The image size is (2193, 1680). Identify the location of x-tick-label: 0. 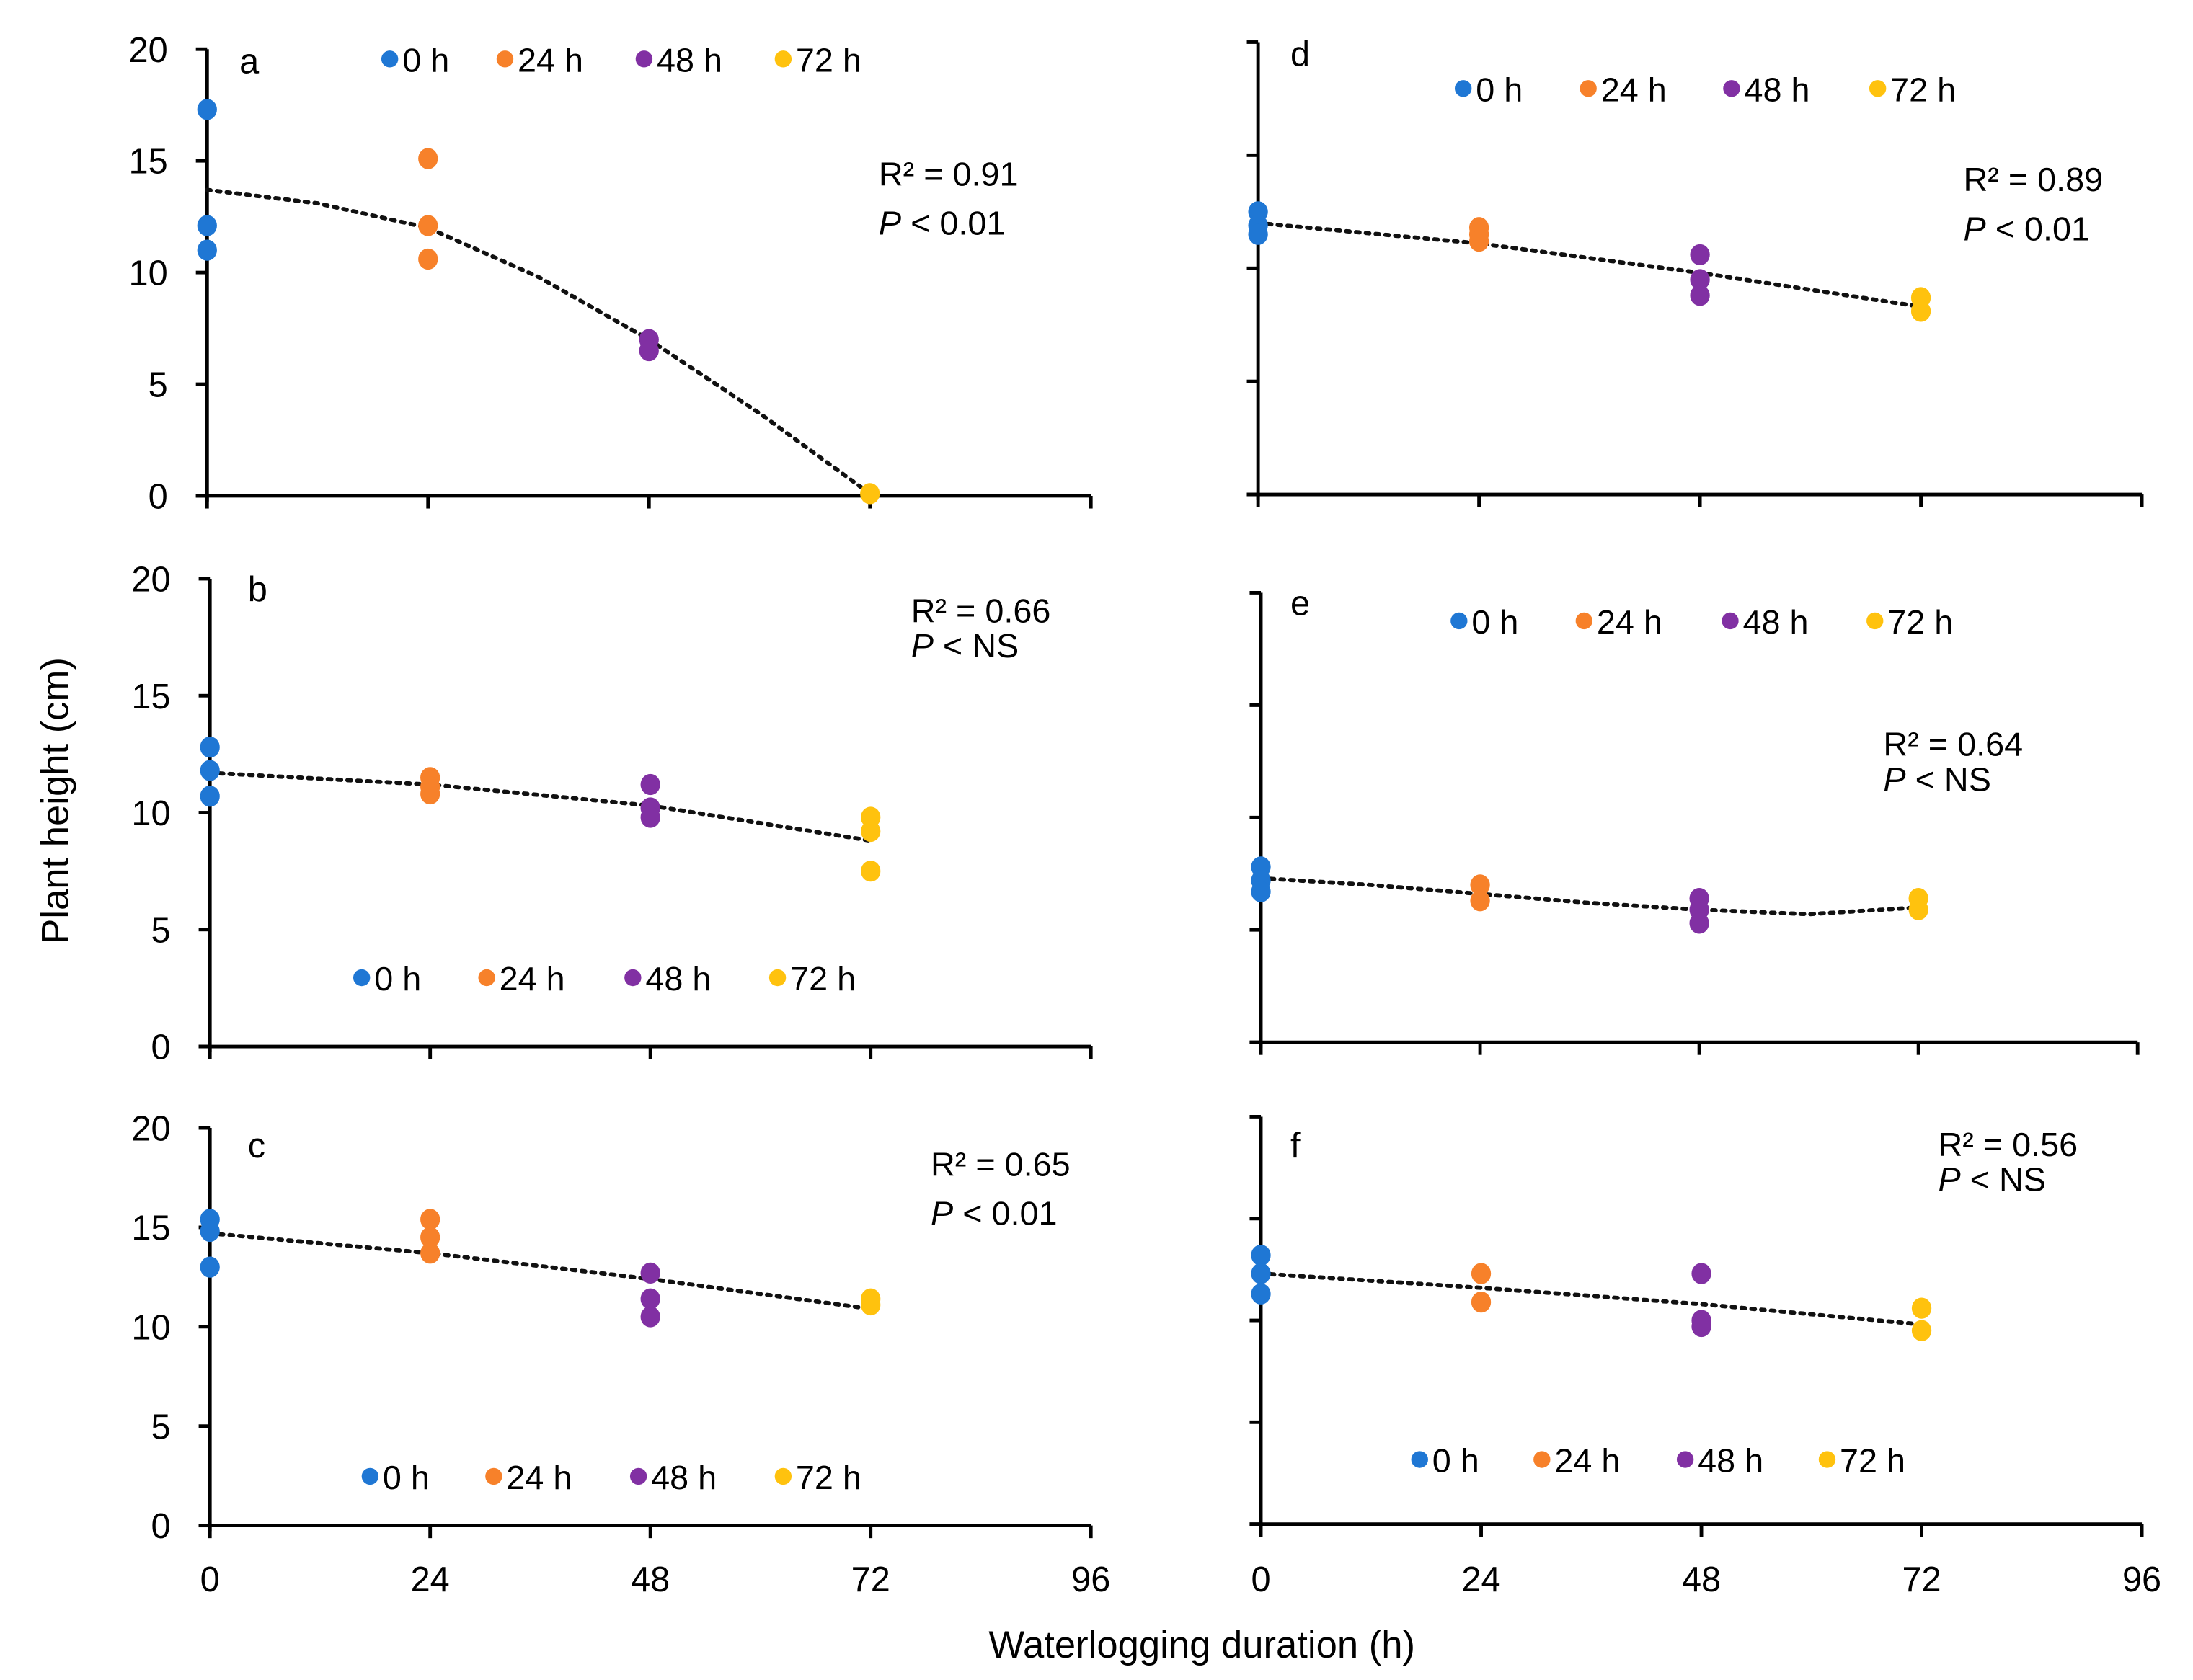
(1260, 1579).